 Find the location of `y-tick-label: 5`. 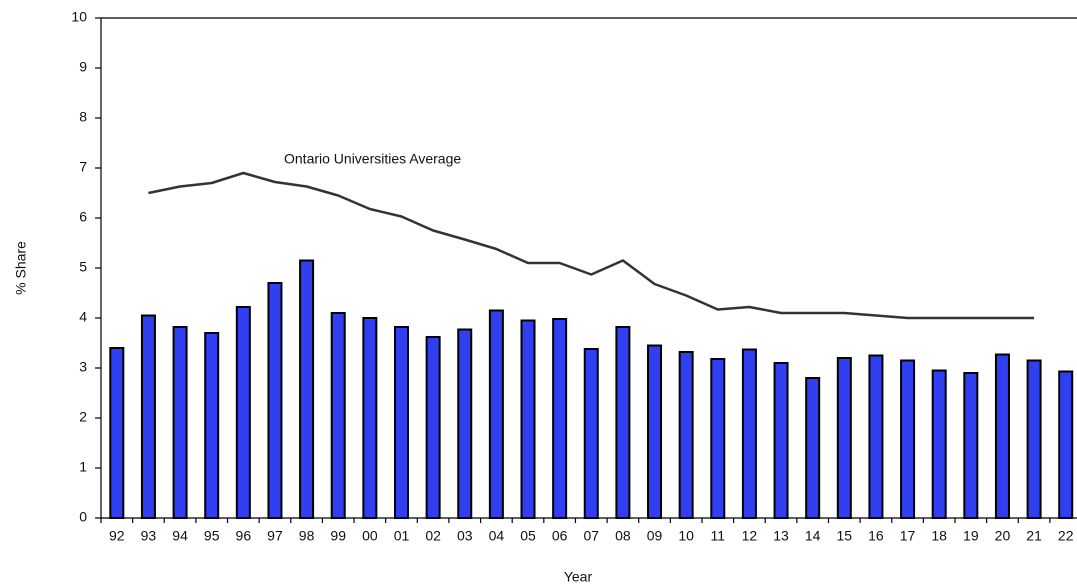

y-tick-label: 5 is located at coordinates (83, 267).